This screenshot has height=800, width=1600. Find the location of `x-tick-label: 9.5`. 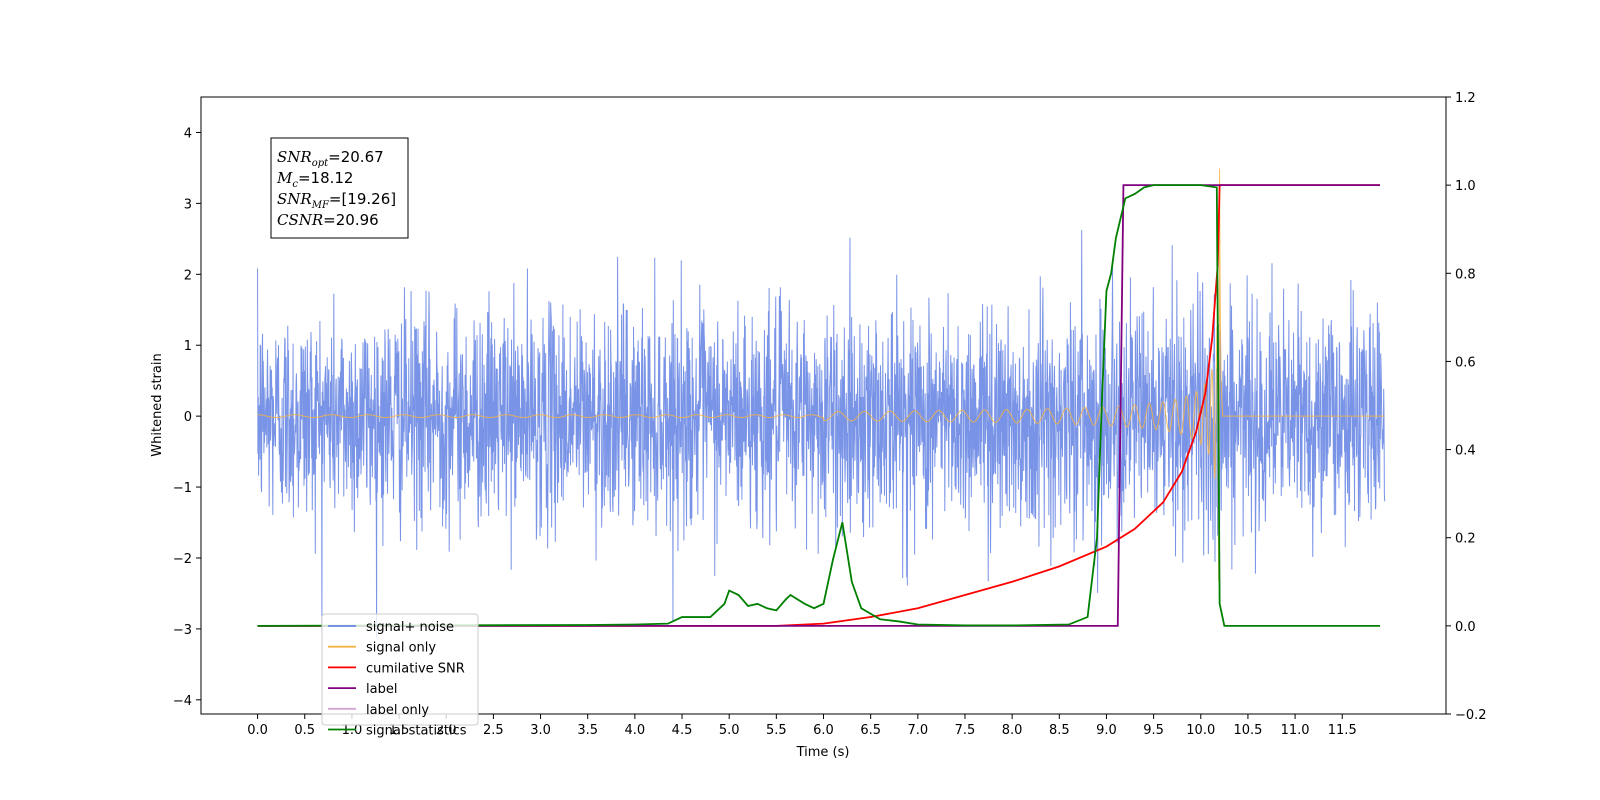

x-tick-label: 9.5 is located at coordinates (1153, 730).